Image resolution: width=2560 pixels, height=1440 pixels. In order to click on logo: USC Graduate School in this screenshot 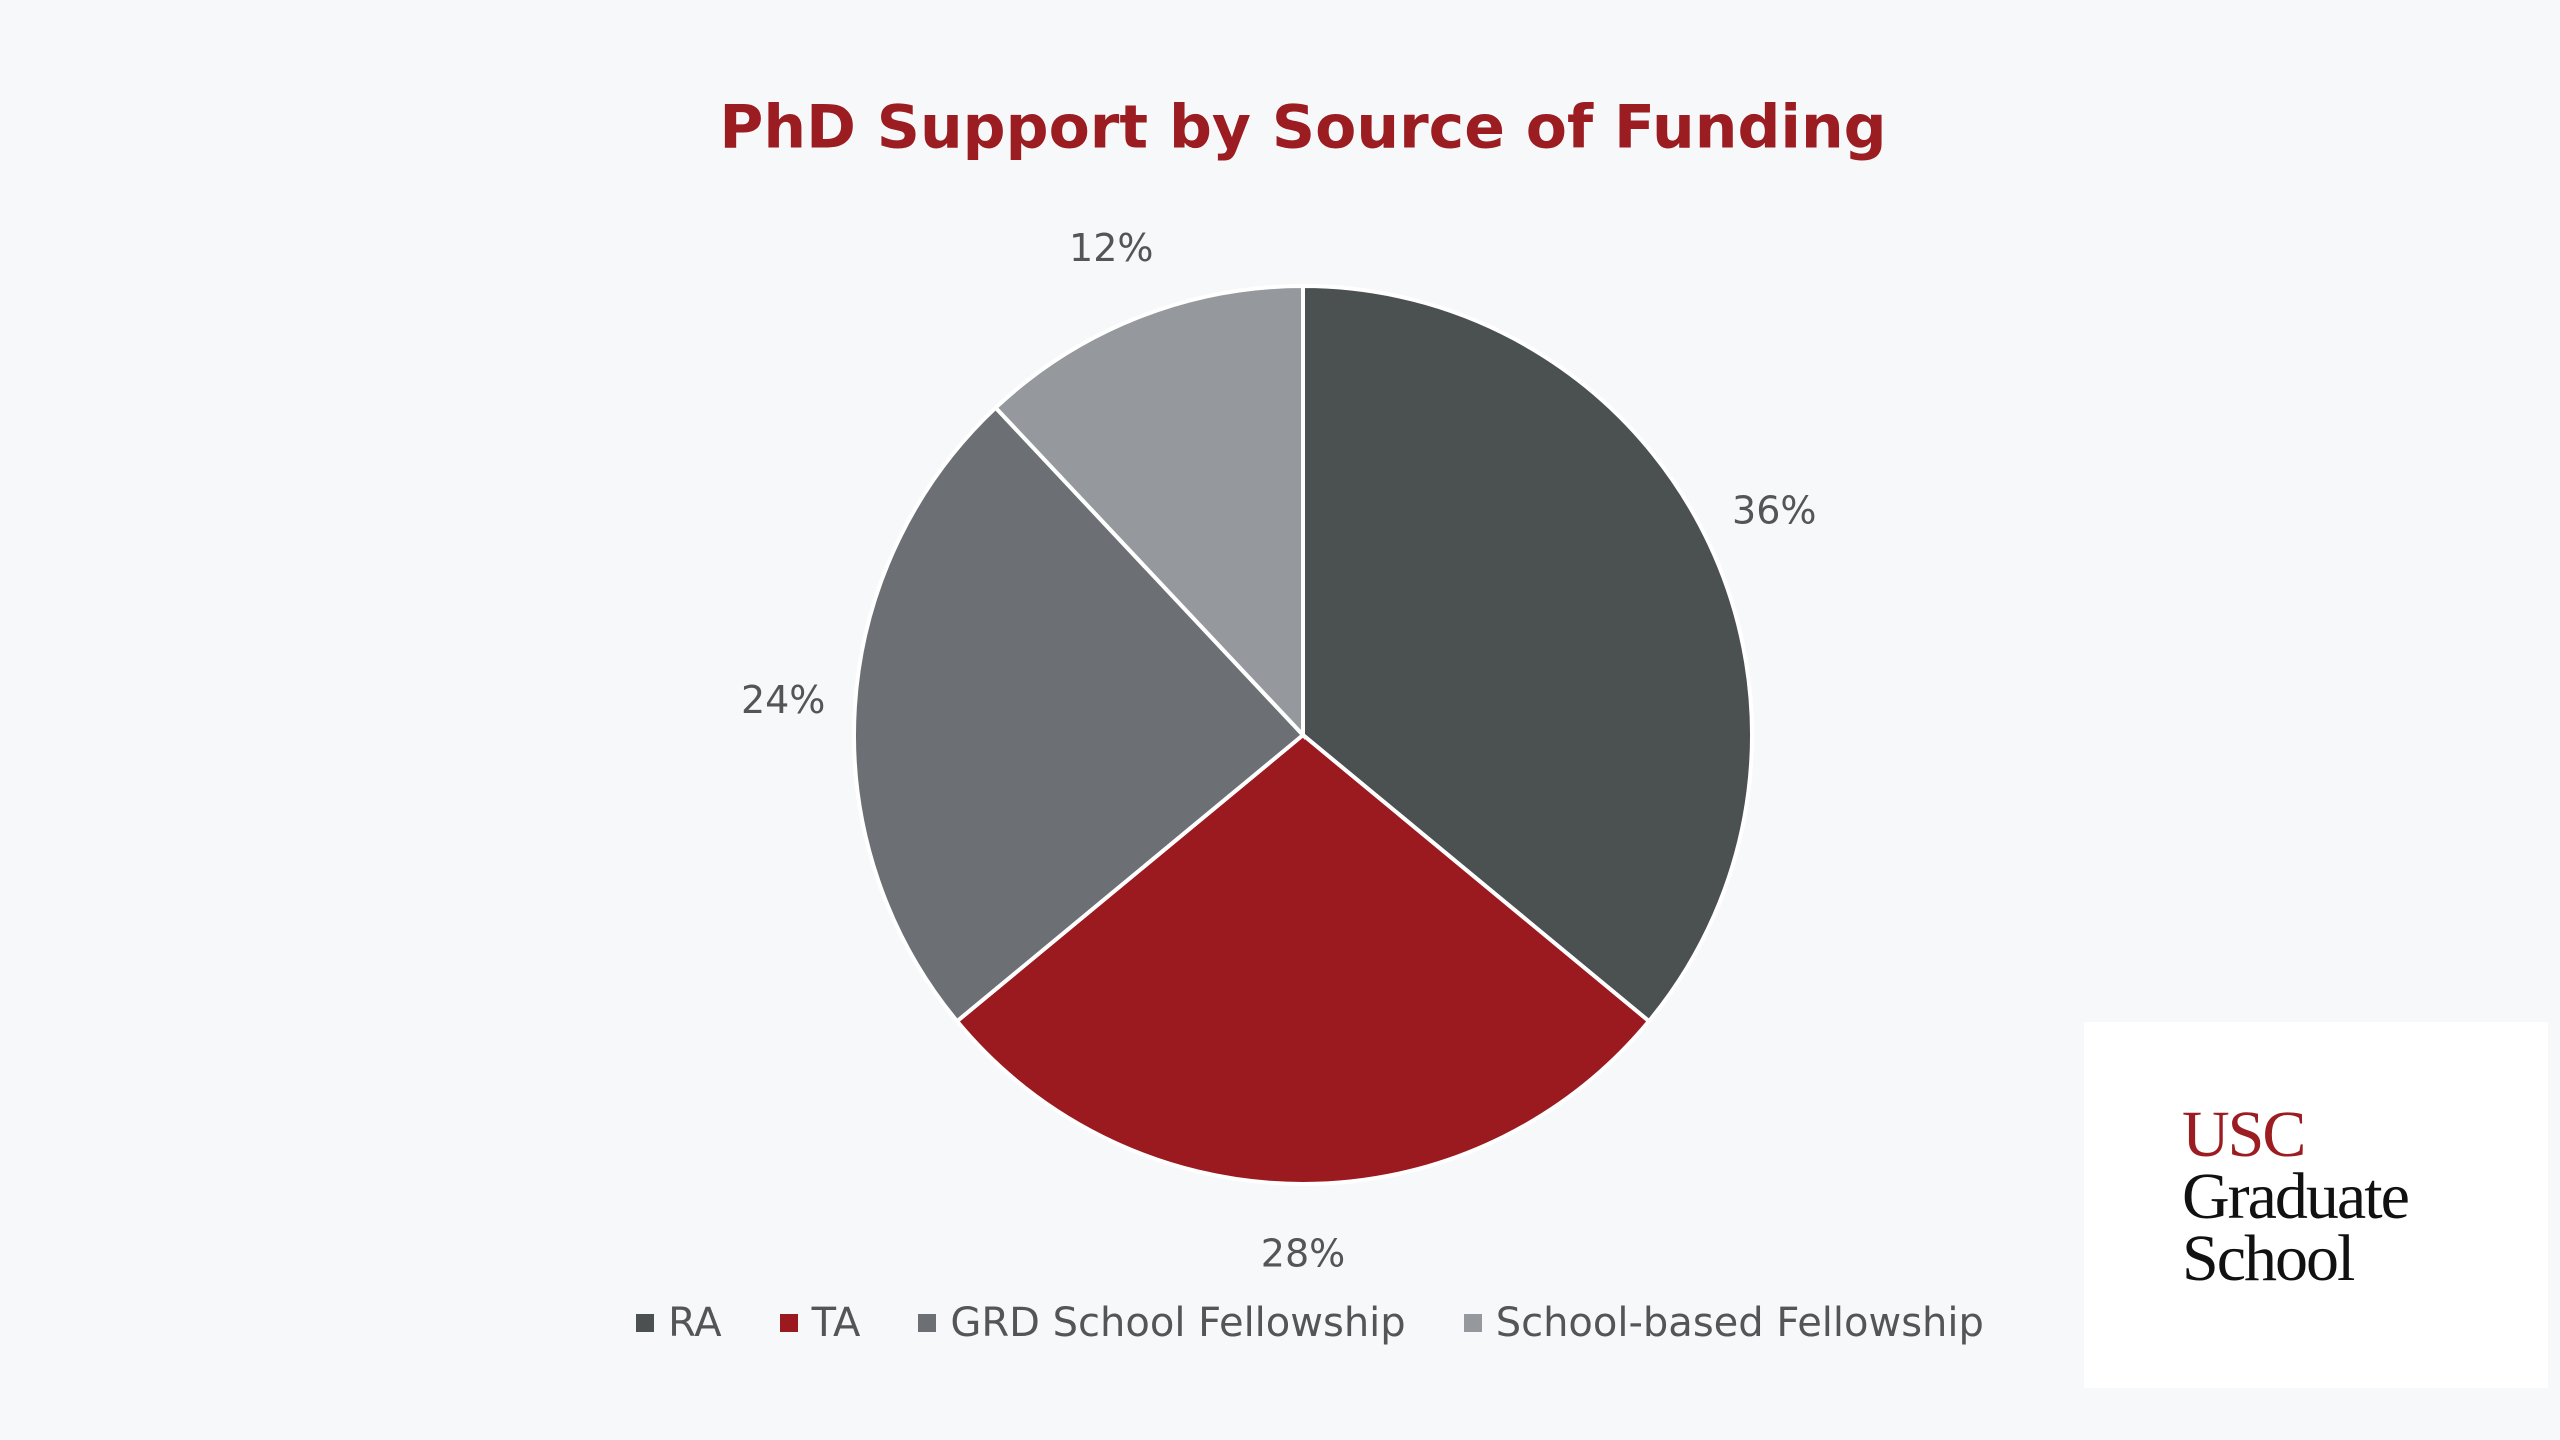, I will do `click(2316, 1205)`.